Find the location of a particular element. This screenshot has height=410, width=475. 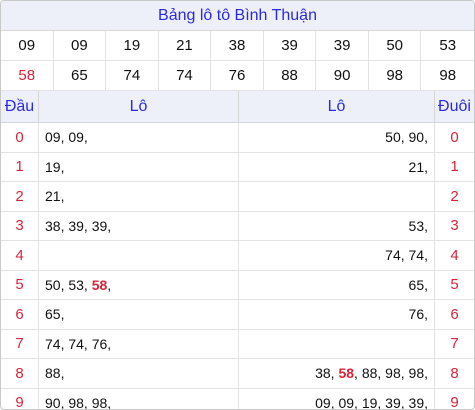

table-row: 9 90, 98, 98, 09, 09, 19, 39, 39, 9 is located at coordinates (237, 399).